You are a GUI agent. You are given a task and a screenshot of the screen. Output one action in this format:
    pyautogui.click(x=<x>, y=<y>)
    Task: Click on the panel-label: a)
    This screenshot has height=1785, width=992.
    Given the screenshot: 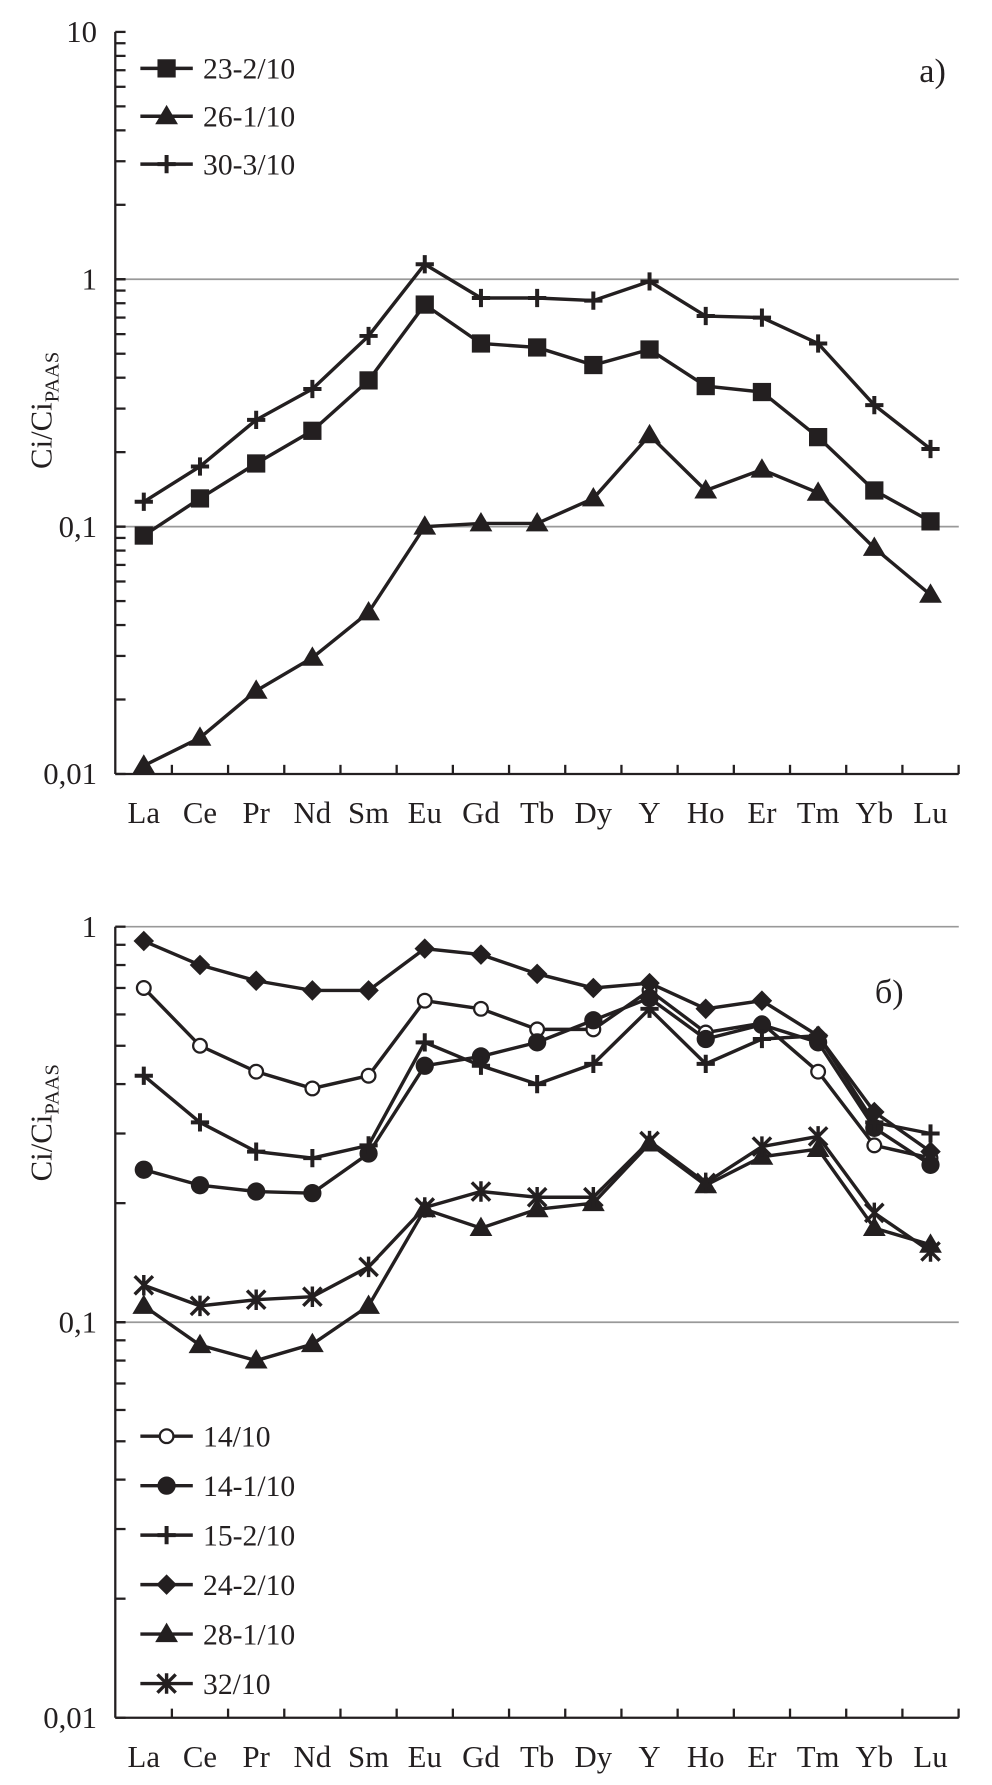 What is the action you would take?
    pyautogui.click(x=932, y=71)
    